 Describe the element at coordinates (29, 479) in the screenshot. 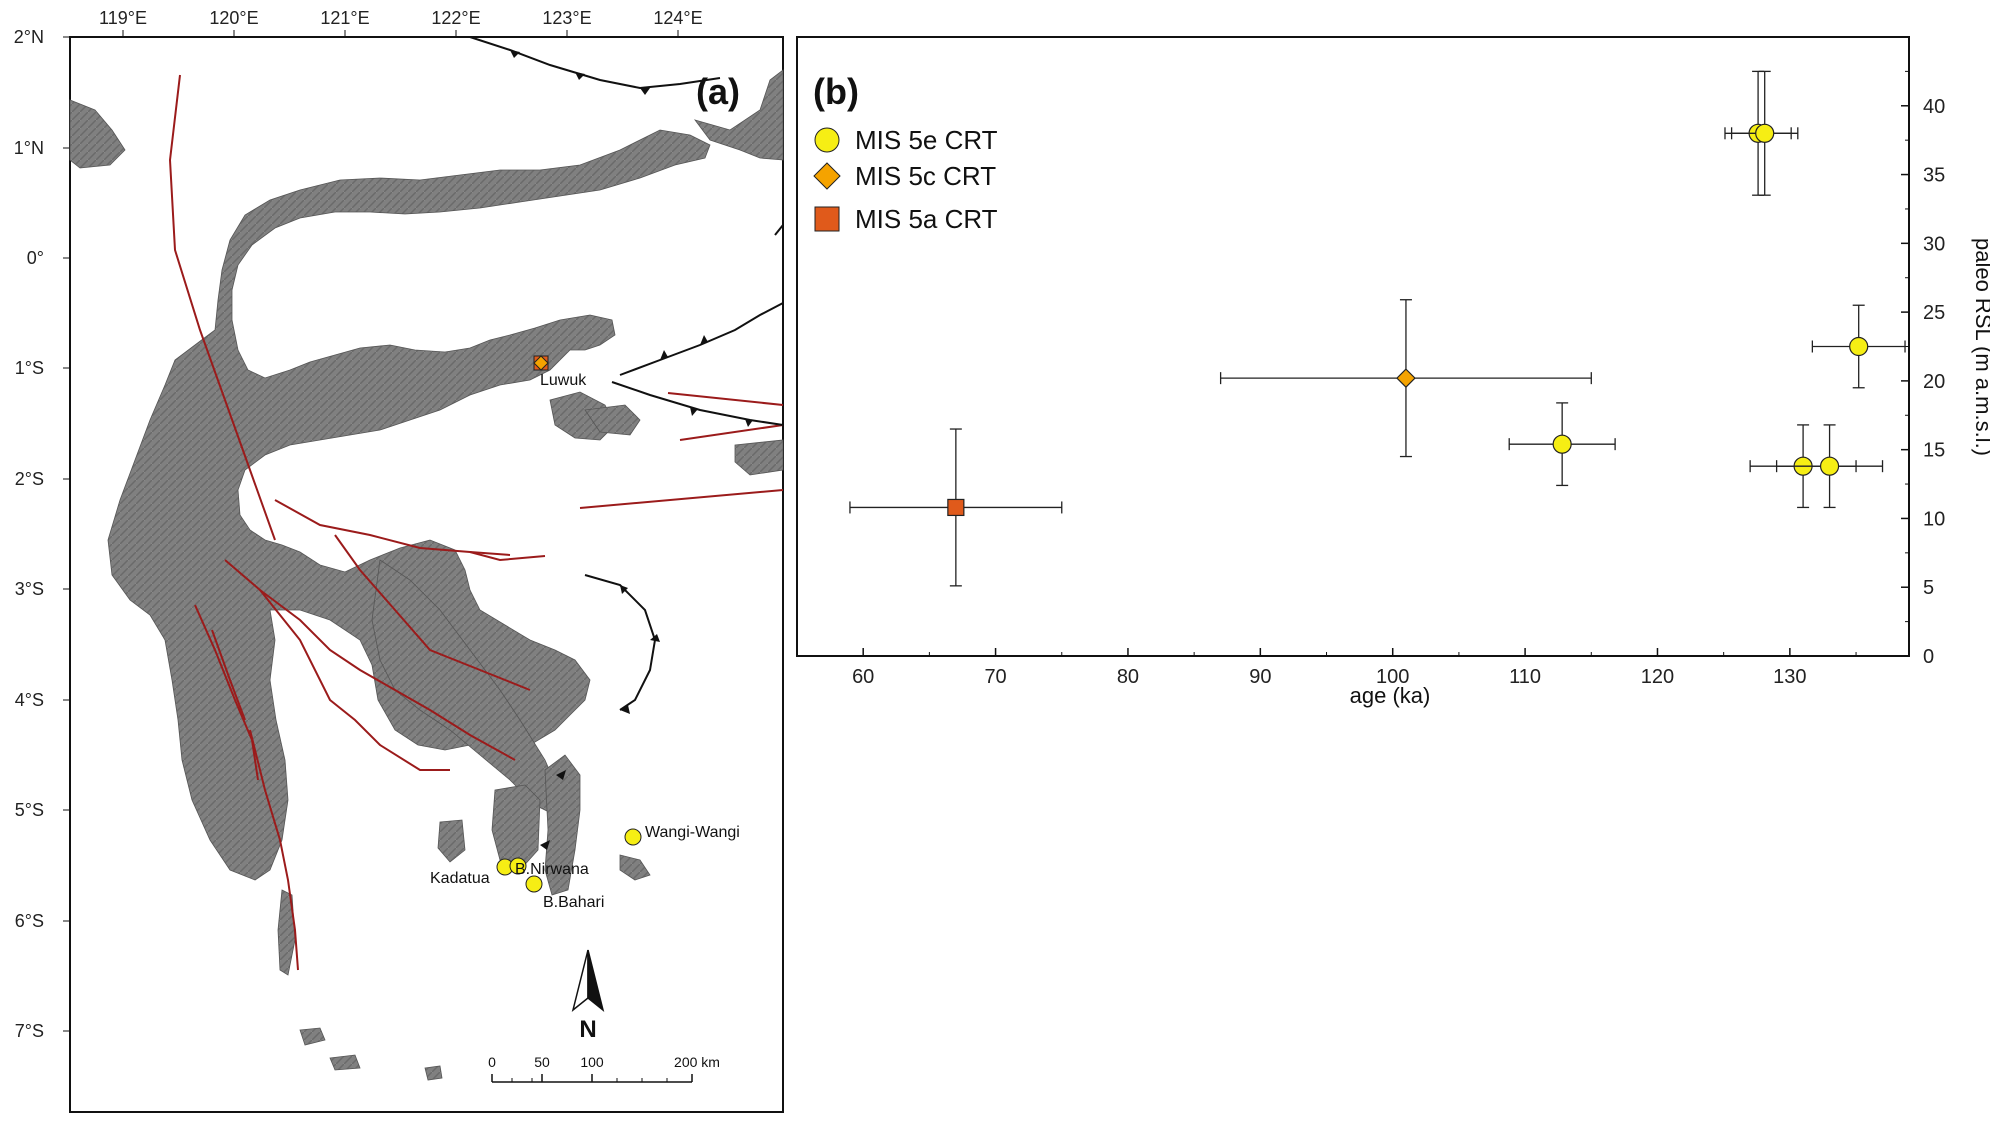

I see `lat-tick-label: 2°S` at that location.